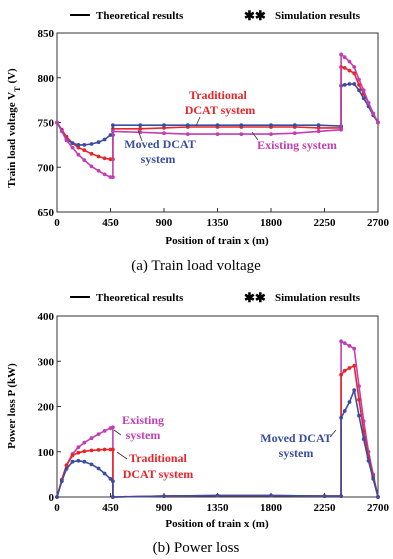  Describe the element at coordinates (196, 266) in the screenshot. I see `caption-voltage: (a) Train load voltage` at that location.